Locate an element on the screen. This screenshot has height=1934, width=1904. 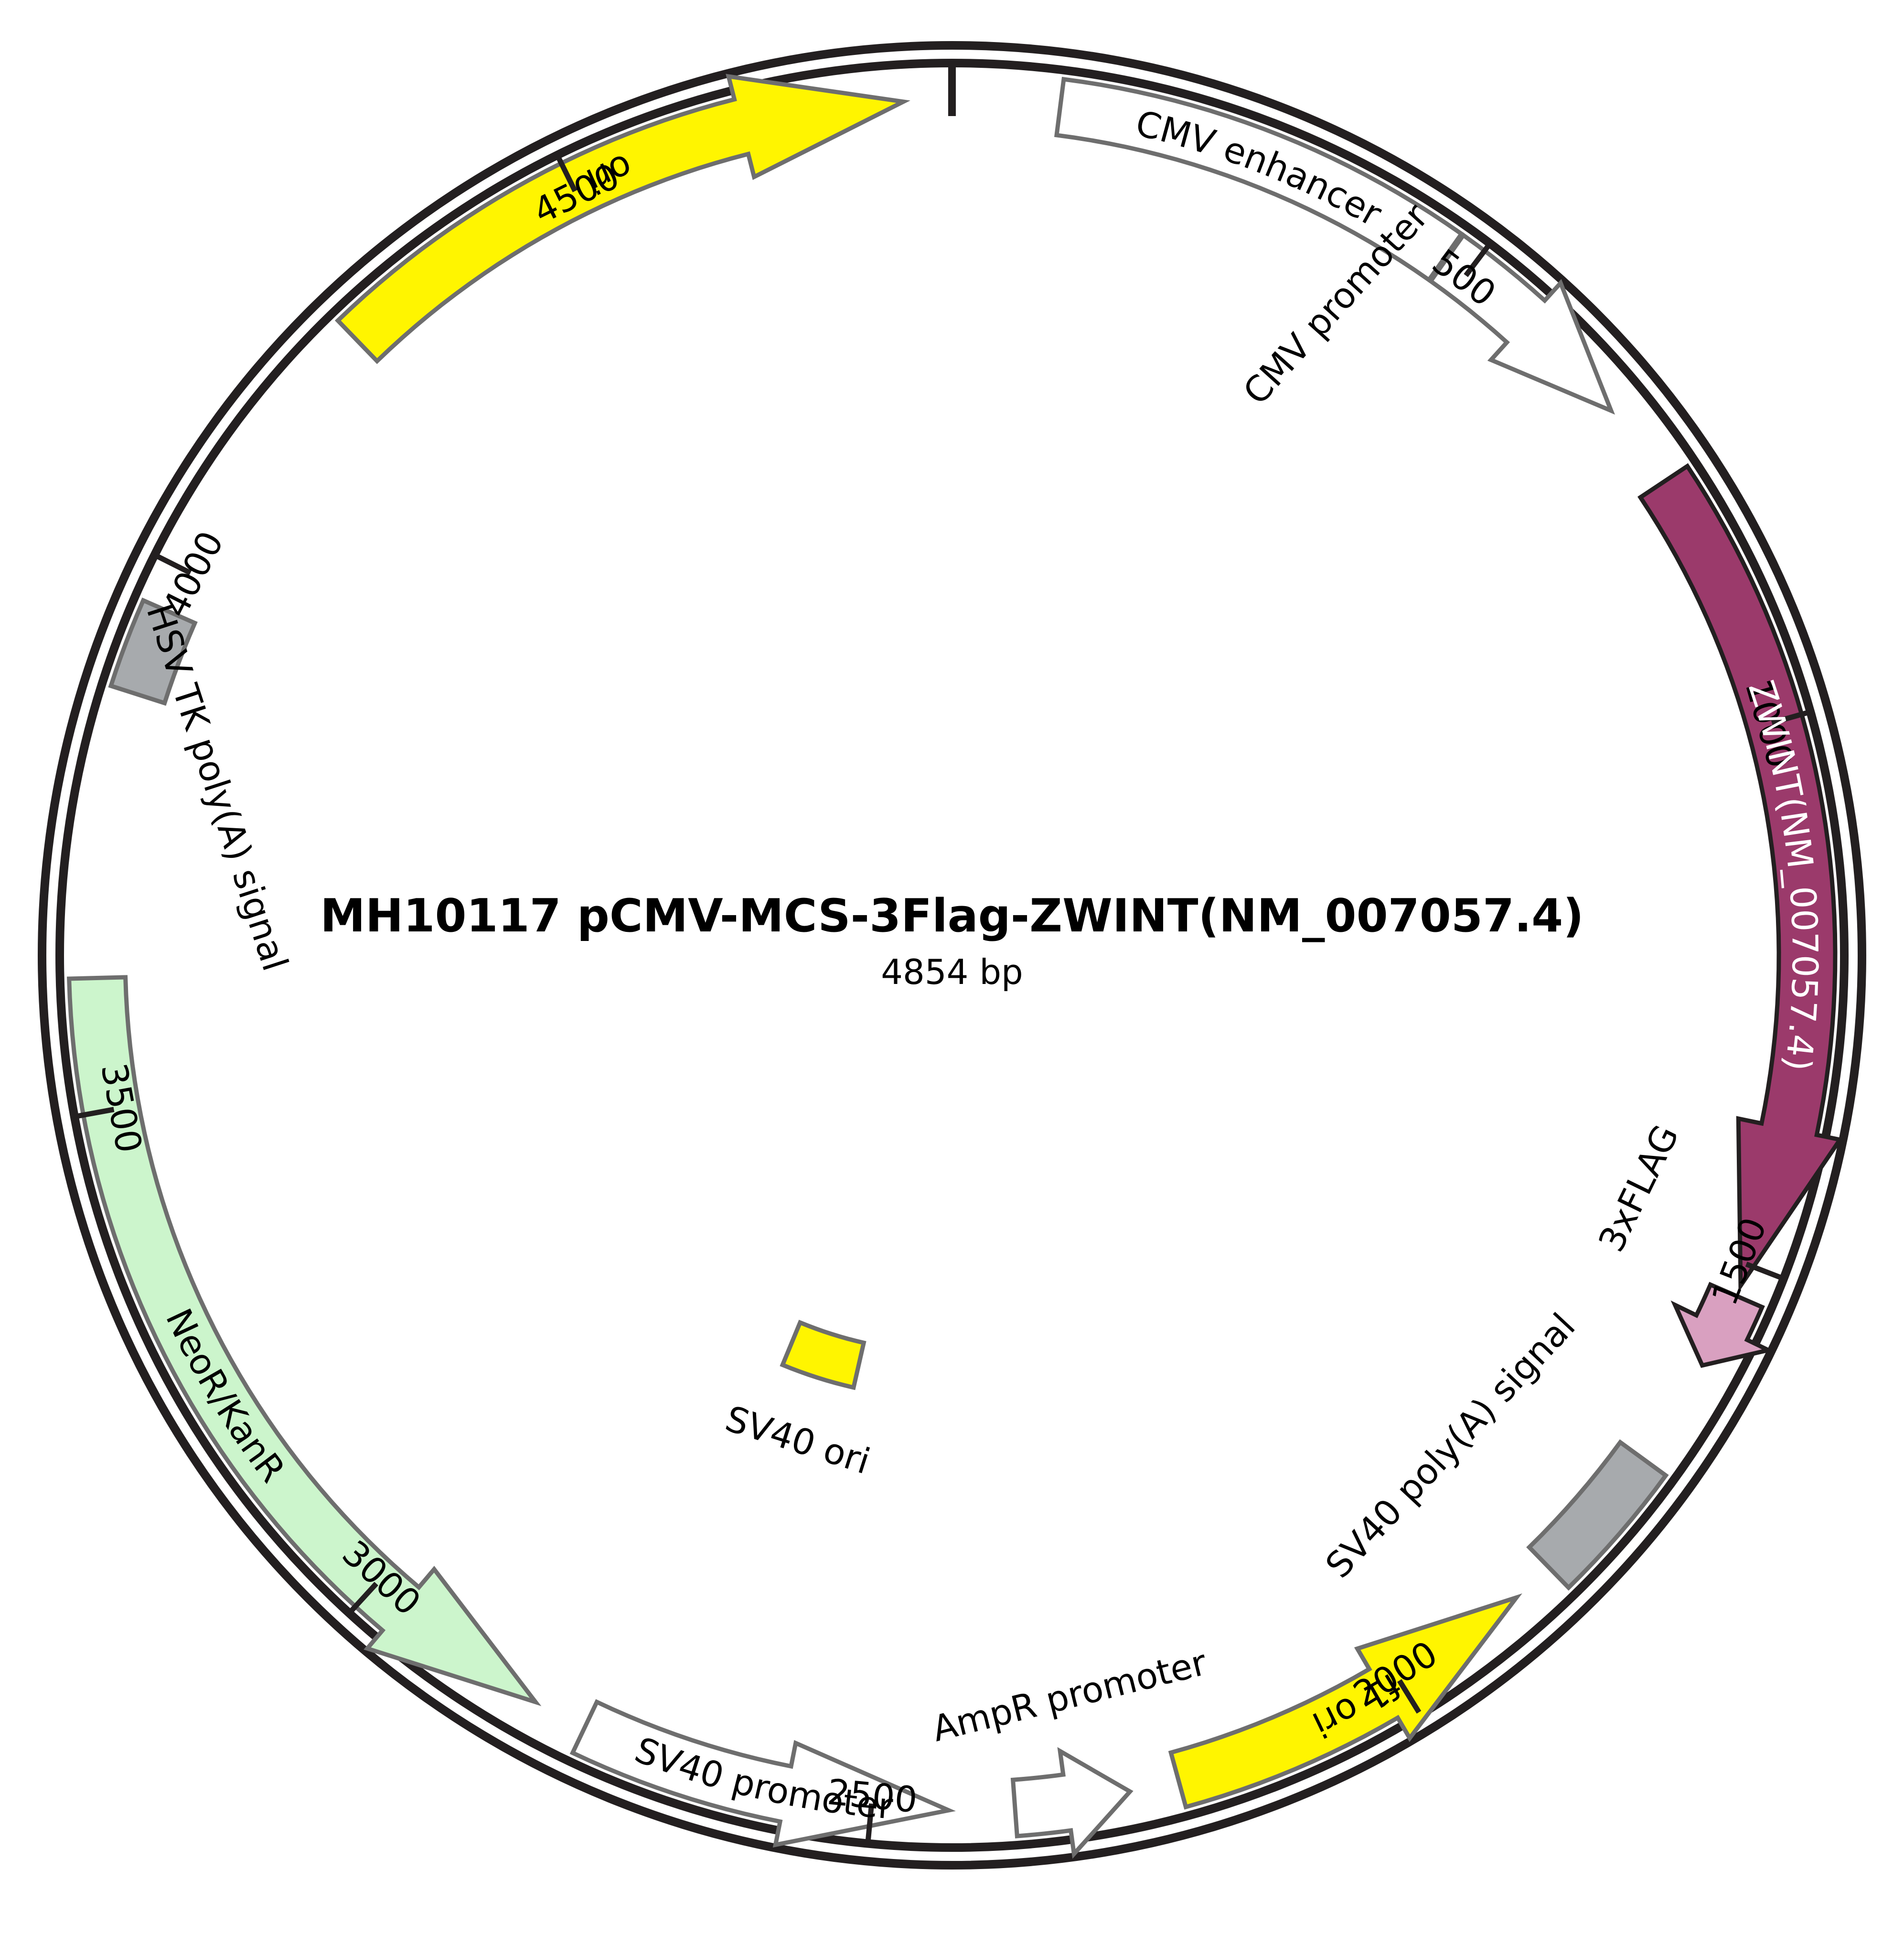
feature-shape-ori is located at coordinates (622, 219).